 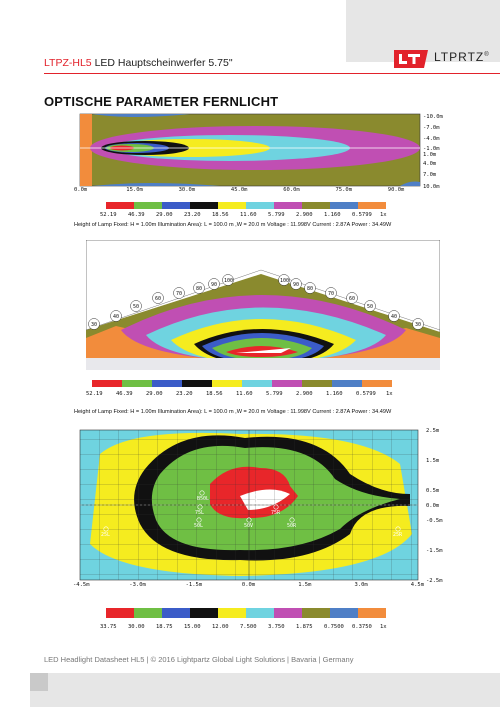 I want to click on y-tick-label: -1.5m, so click(x=434, y=551).